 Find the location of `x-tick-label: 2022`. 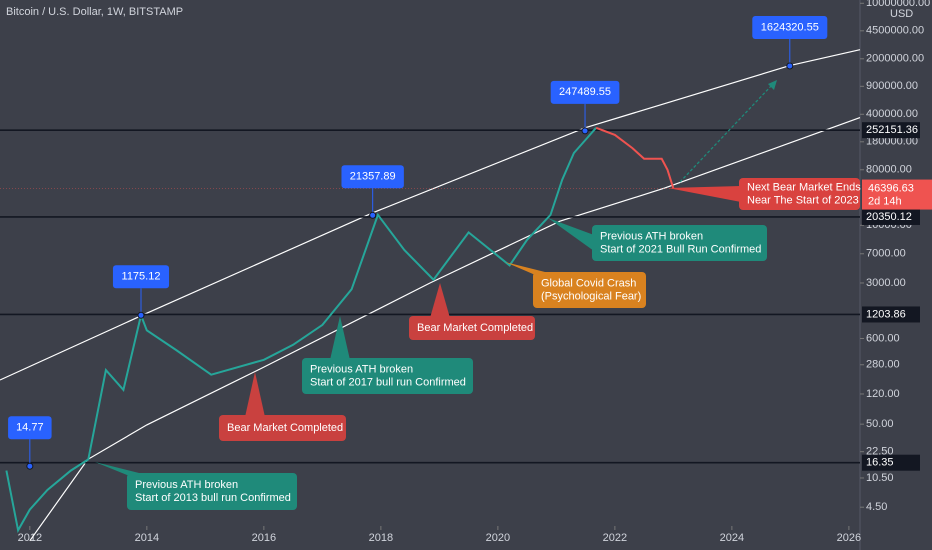

x-tick-label: 2022 is located at coordinates (615, 538).